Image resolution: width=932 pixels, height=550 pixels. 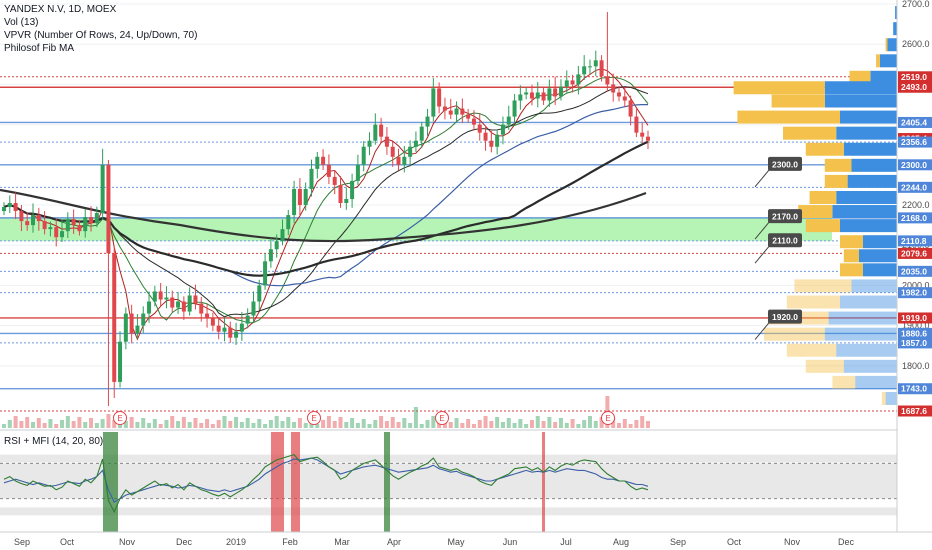 I want to click on price-level-tag-label: 1857.0, so click(x=914, y=343).